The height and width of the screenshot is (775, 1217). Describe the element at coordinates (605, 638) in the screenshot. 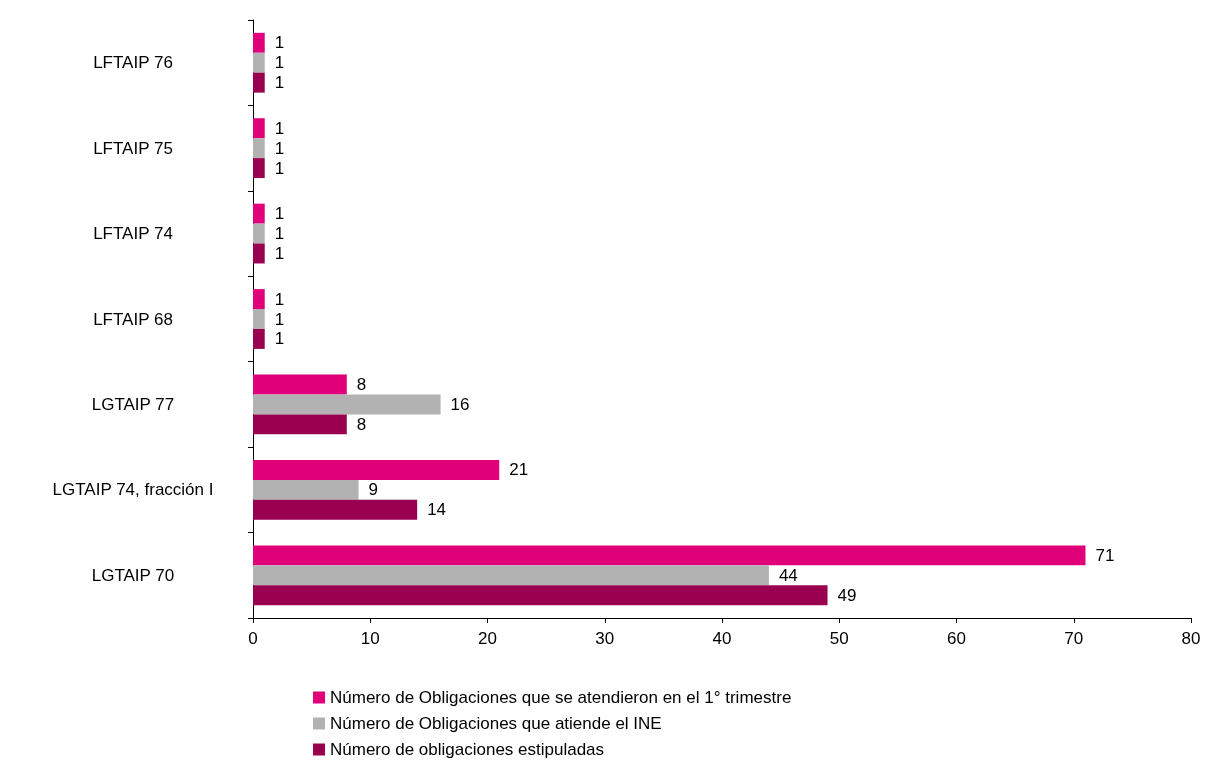

I see `x-tick-label: 30` at that location.